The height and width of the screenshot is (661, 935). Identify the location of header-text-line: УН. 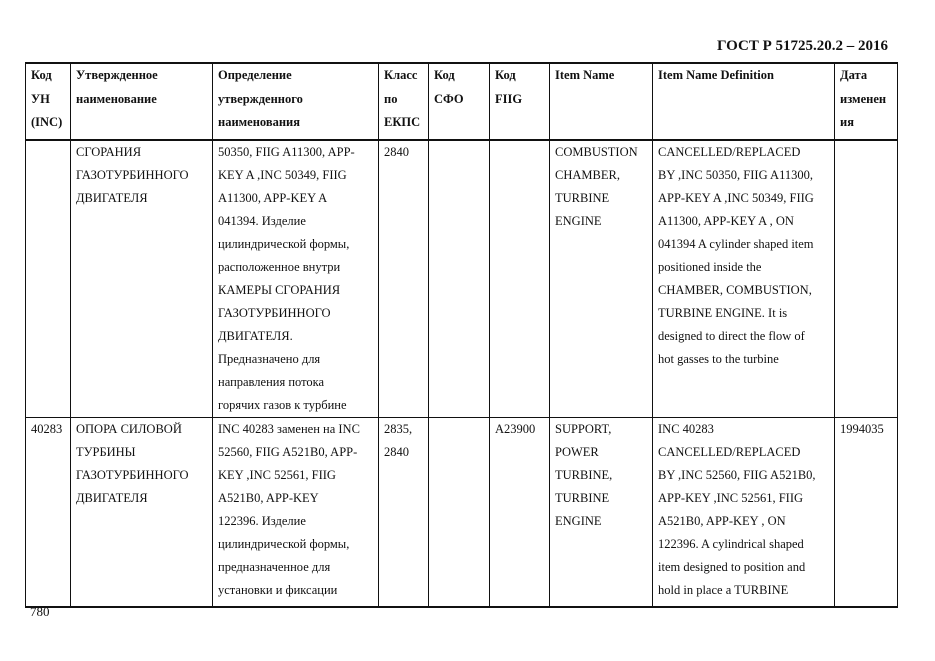
(40, 98).